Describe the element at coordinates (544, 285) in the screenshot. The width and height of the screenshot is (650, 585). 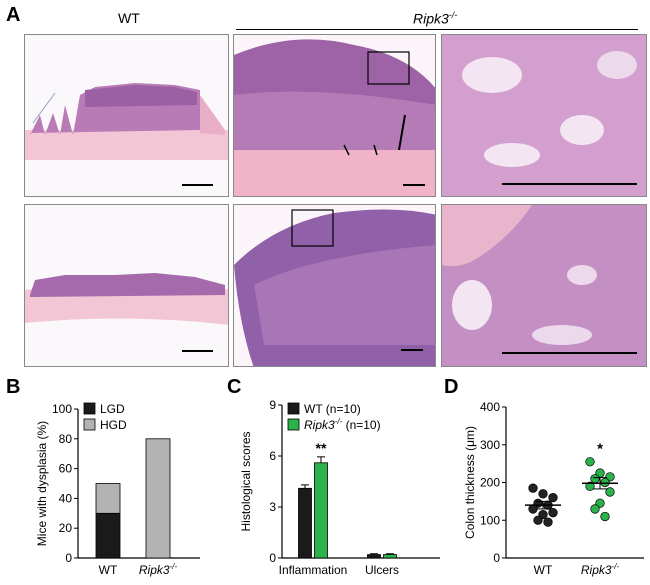
I see `micrograph-ko-2-zoom` at that location.